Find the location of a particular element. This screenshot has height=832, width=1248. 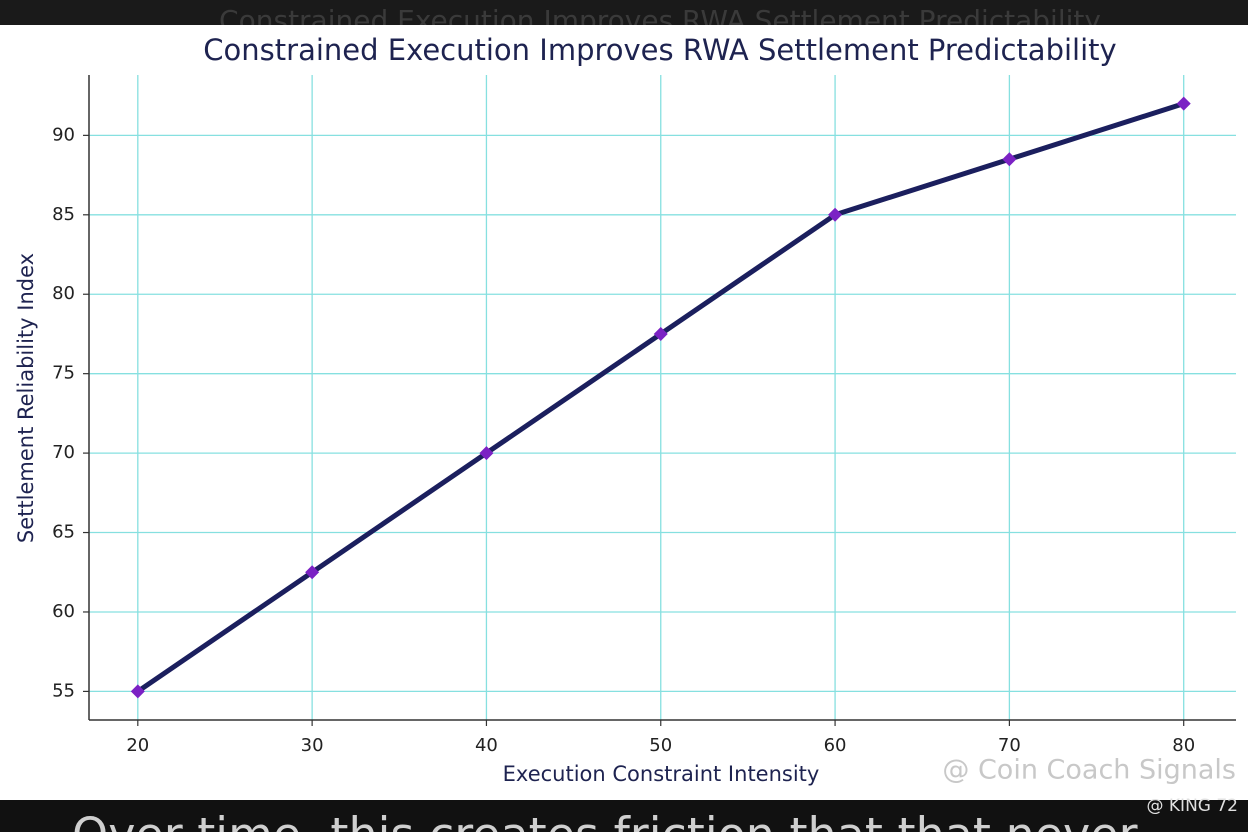

y-tick-label: 85 is located at coordinates (63, 214).